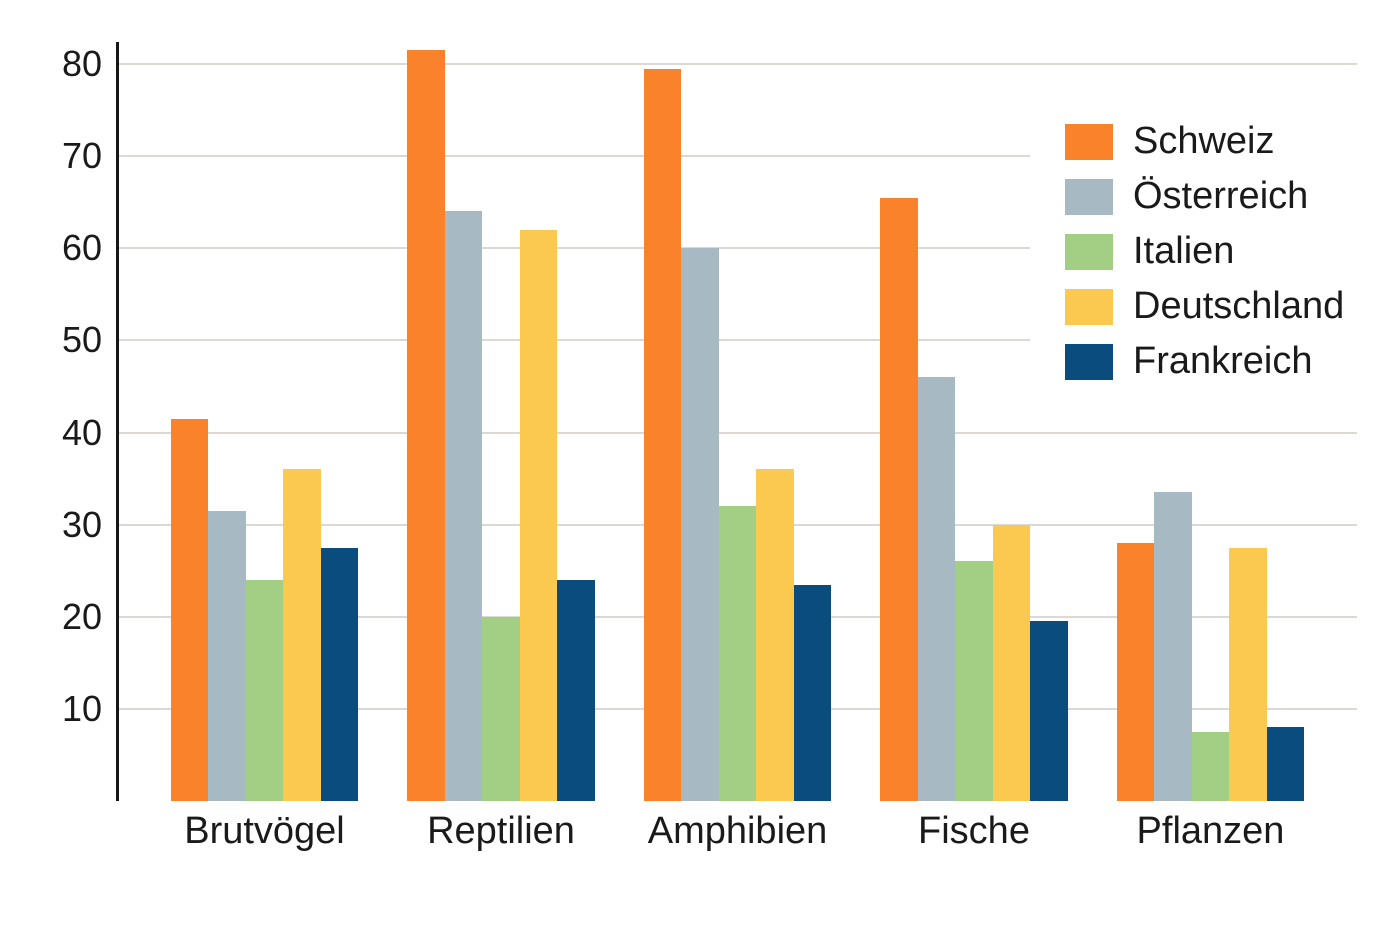 The height and width of the screenshot is (933, 1400). Describe the element at coordinates (501, 708) in the screenshot. I see `bar-italien-reptilien` at that location.